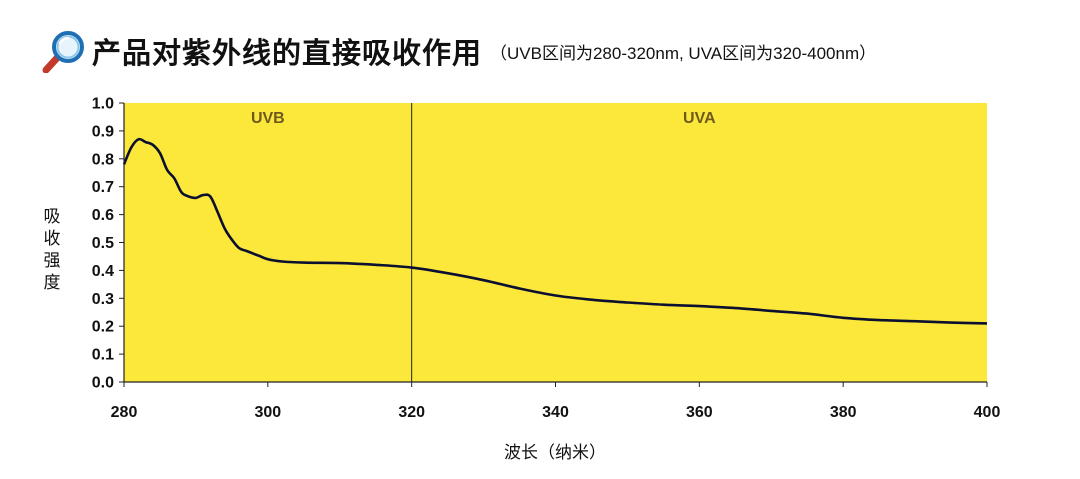  Describe the element at coordinates (843, 412) in the screenshot. I see `x-tick-label: 380` at that location.